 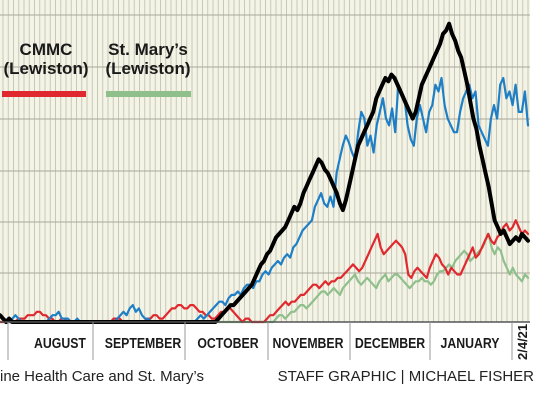 I want to click on x-tick-label: OCTOBER, so click(x=227, y=343).